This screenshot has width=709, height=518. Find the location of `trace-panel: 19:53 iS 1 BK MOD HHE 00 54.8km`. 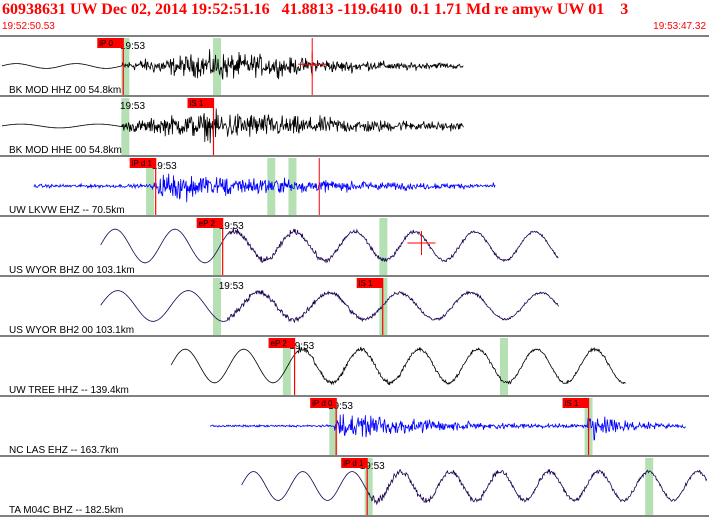

trace-panel: 19:53 iS 1 BK MOD HHE 00 54.8km is located at coordinates (354, 127).